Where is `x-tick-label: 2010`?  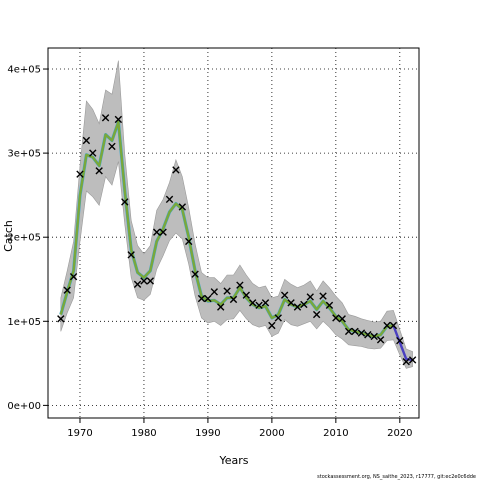
x-tick-label: 2010 is located at coordinates (335, 433).